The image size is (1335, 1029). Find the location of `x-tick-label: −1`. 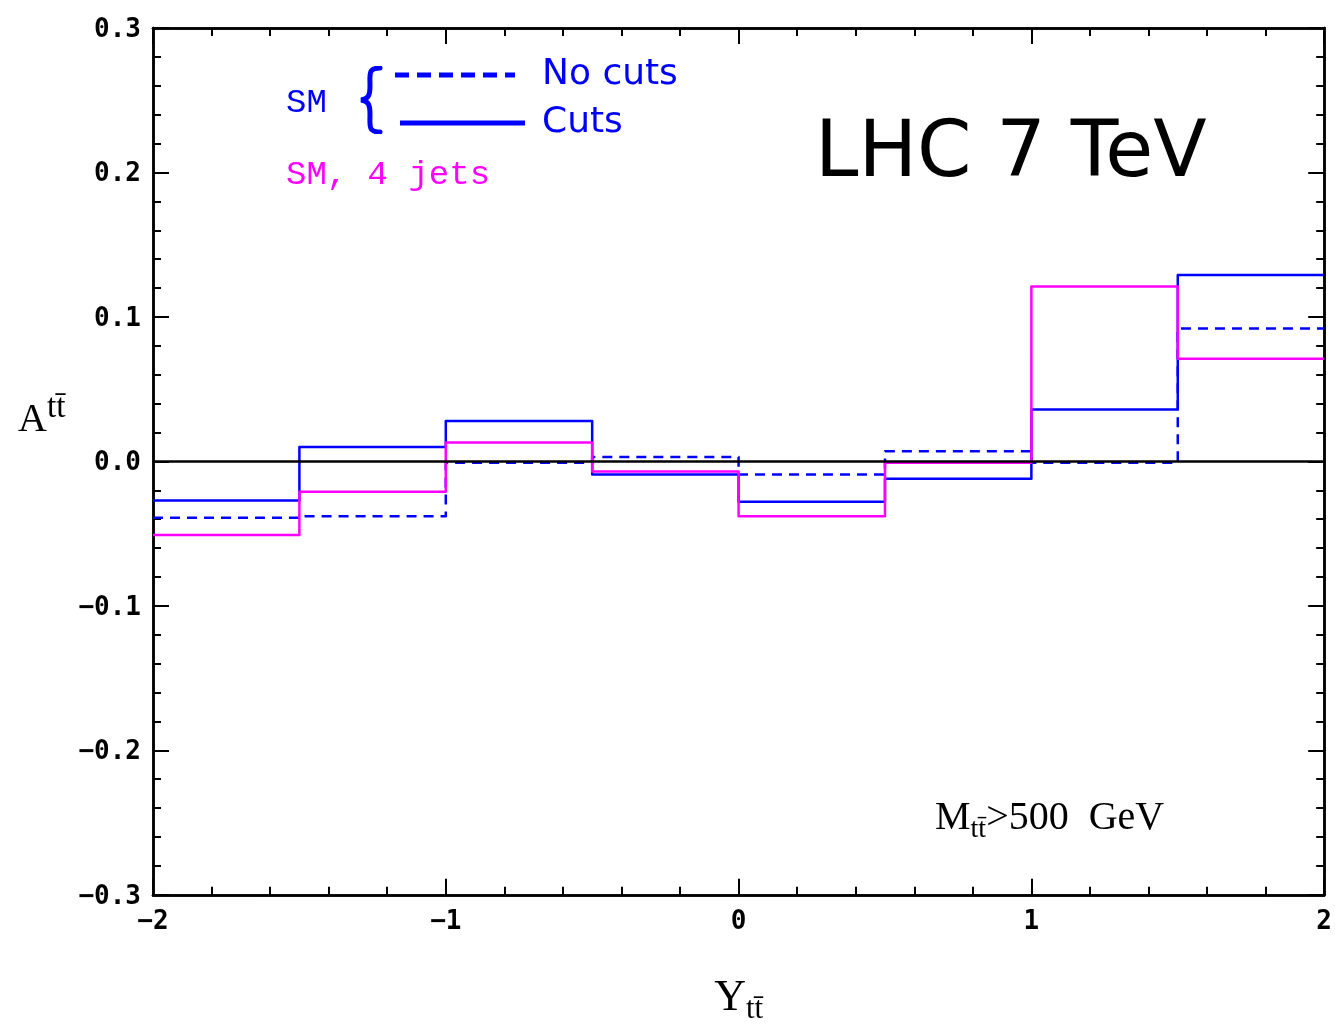

x-tick-label: −1 is located at coordinates (446, 919).